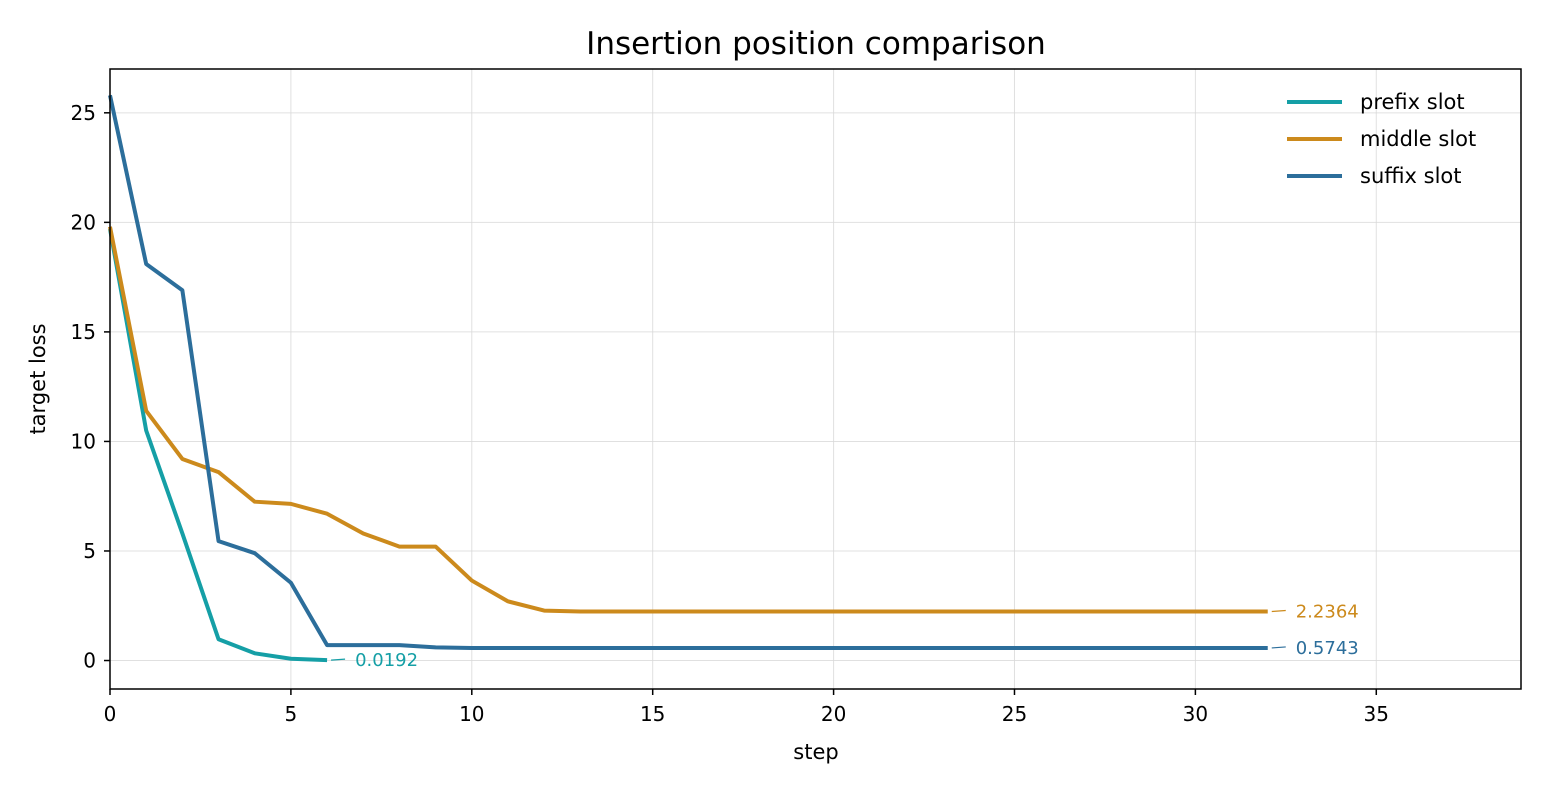  Describe the element at coordinates (386, 660) in the screenshot. I see `end-value-label: 0.0192` at that location.